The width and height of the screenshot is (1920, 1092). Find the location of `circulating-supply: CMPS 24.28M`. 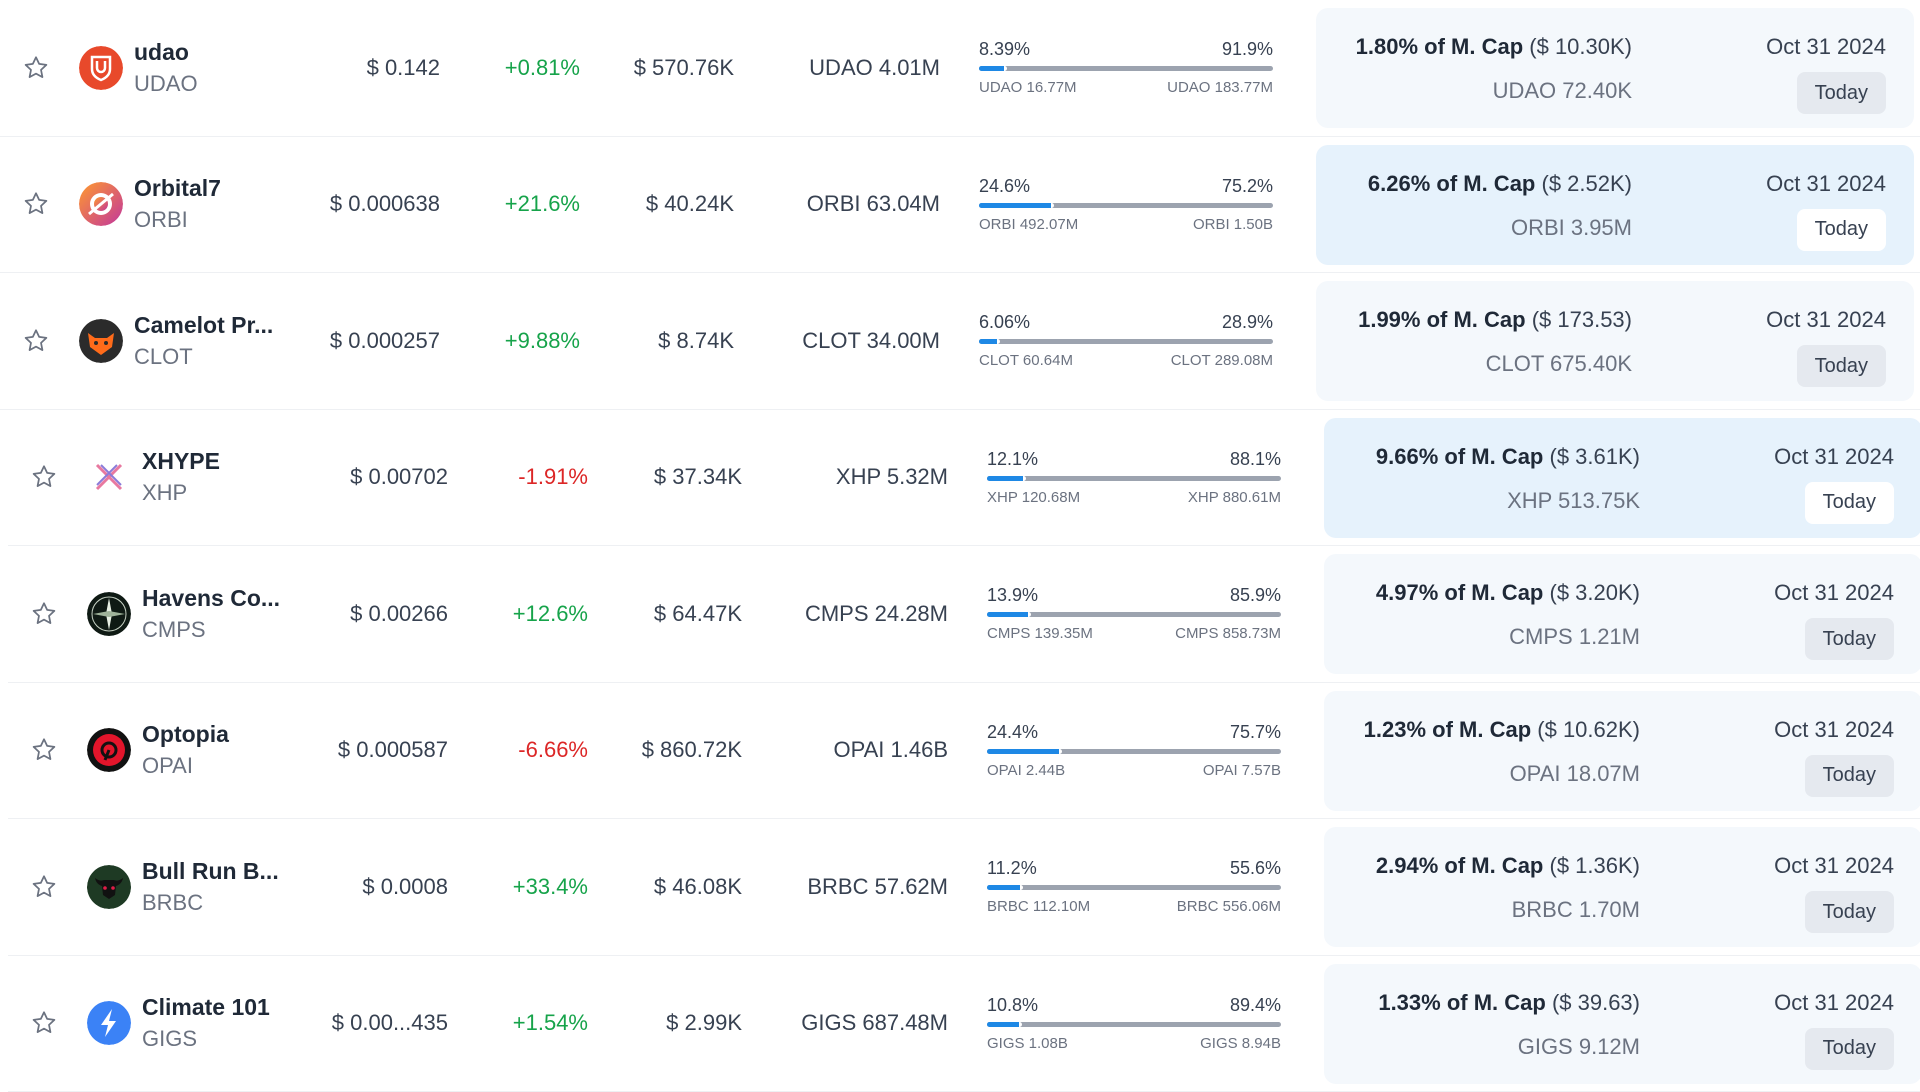

circulating-supply: CMPS 24.28M is located at coordinates (858, 614).